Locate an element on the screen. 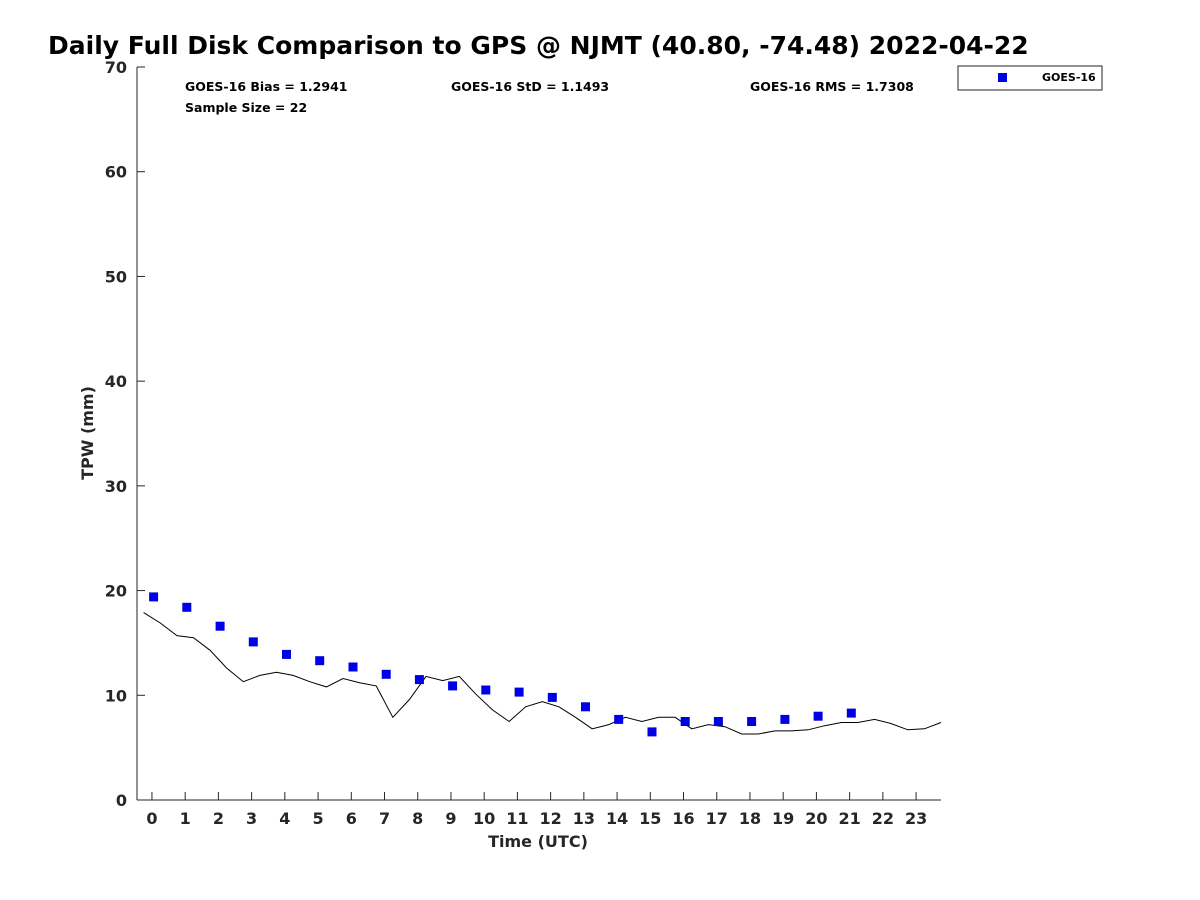 The image size is (1200, 900). x-tick-label: 20 is located at coordinates (816, 818).